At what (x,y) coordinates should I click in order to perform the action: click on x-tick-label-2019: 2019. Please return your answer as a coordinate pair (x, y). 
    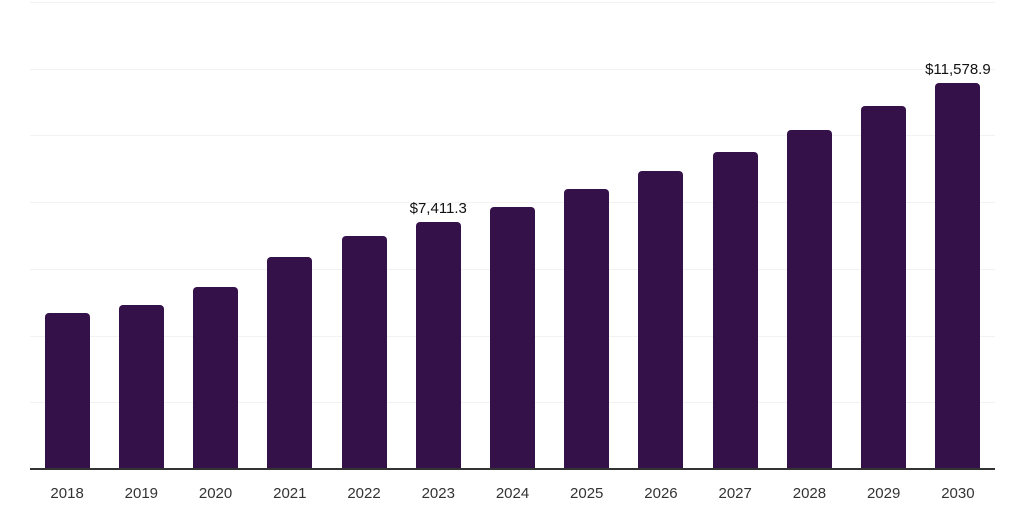
    Looking at the image, I should click on (141, 493).